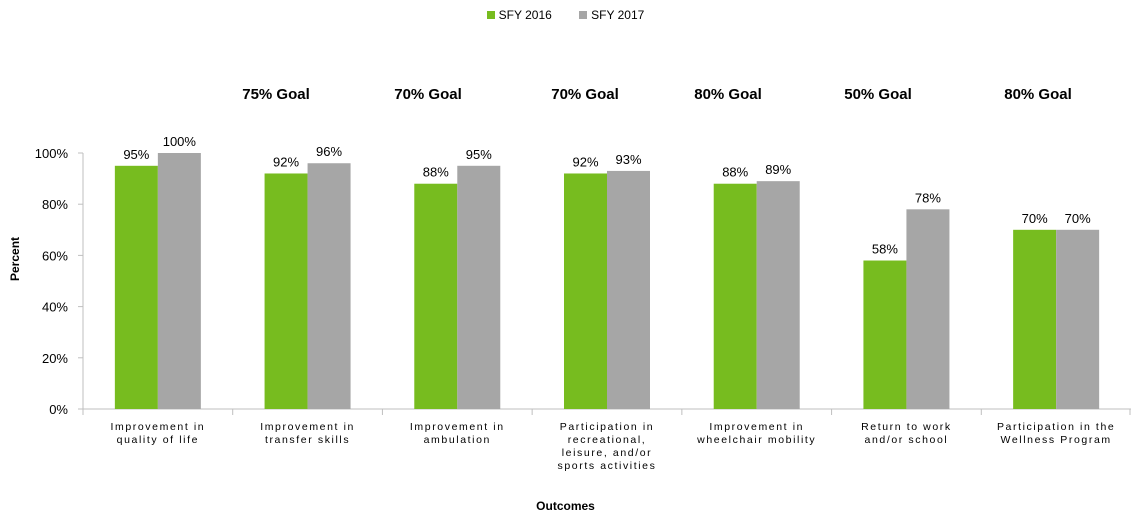 The image size is (1131, 513). Describe the element at coordinates (1038, 94) in the screenshot. I see `goal-label-wellness: 80% Goal` at that location.